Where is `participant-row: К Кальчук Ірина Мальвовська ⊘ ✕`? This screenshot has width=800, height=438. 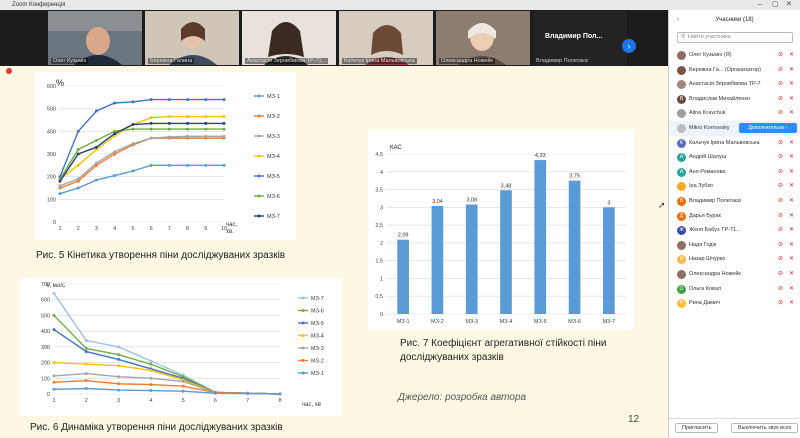 participant-row: К Кальчук Ірина Мальвовська ⊘ ✕ is located at coordinates (734, 143).